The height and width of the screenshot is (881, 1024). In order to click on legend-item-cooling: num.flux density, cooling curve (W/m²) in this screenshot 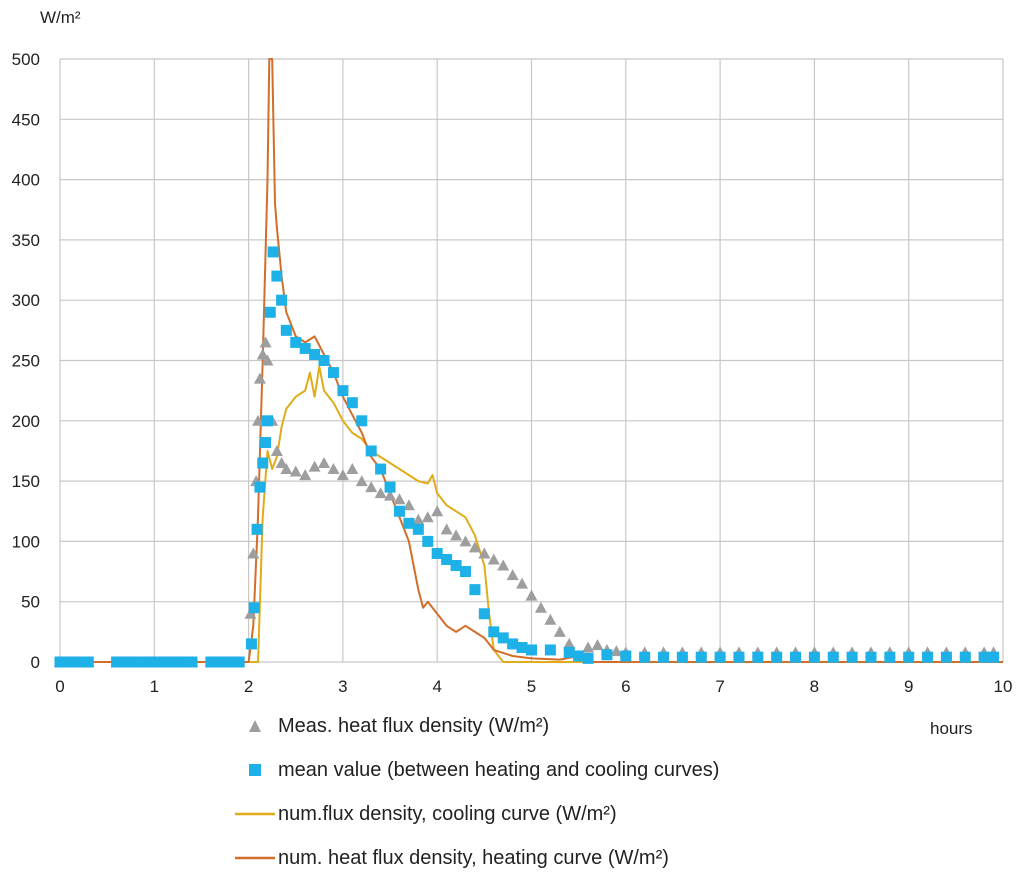, I will do `click(475, 814)`.